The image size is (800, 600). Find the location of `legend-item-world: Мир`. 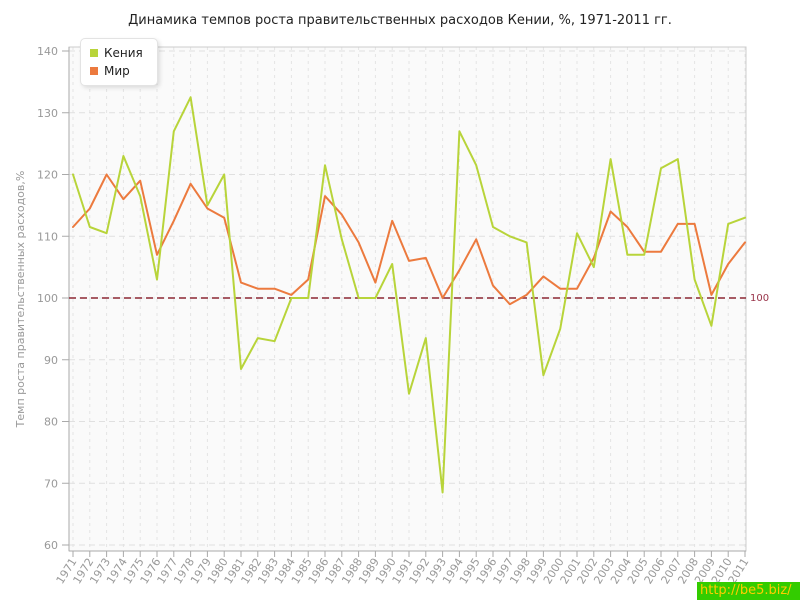

legend-item-world: Мир is located at coordinates (116, 71).